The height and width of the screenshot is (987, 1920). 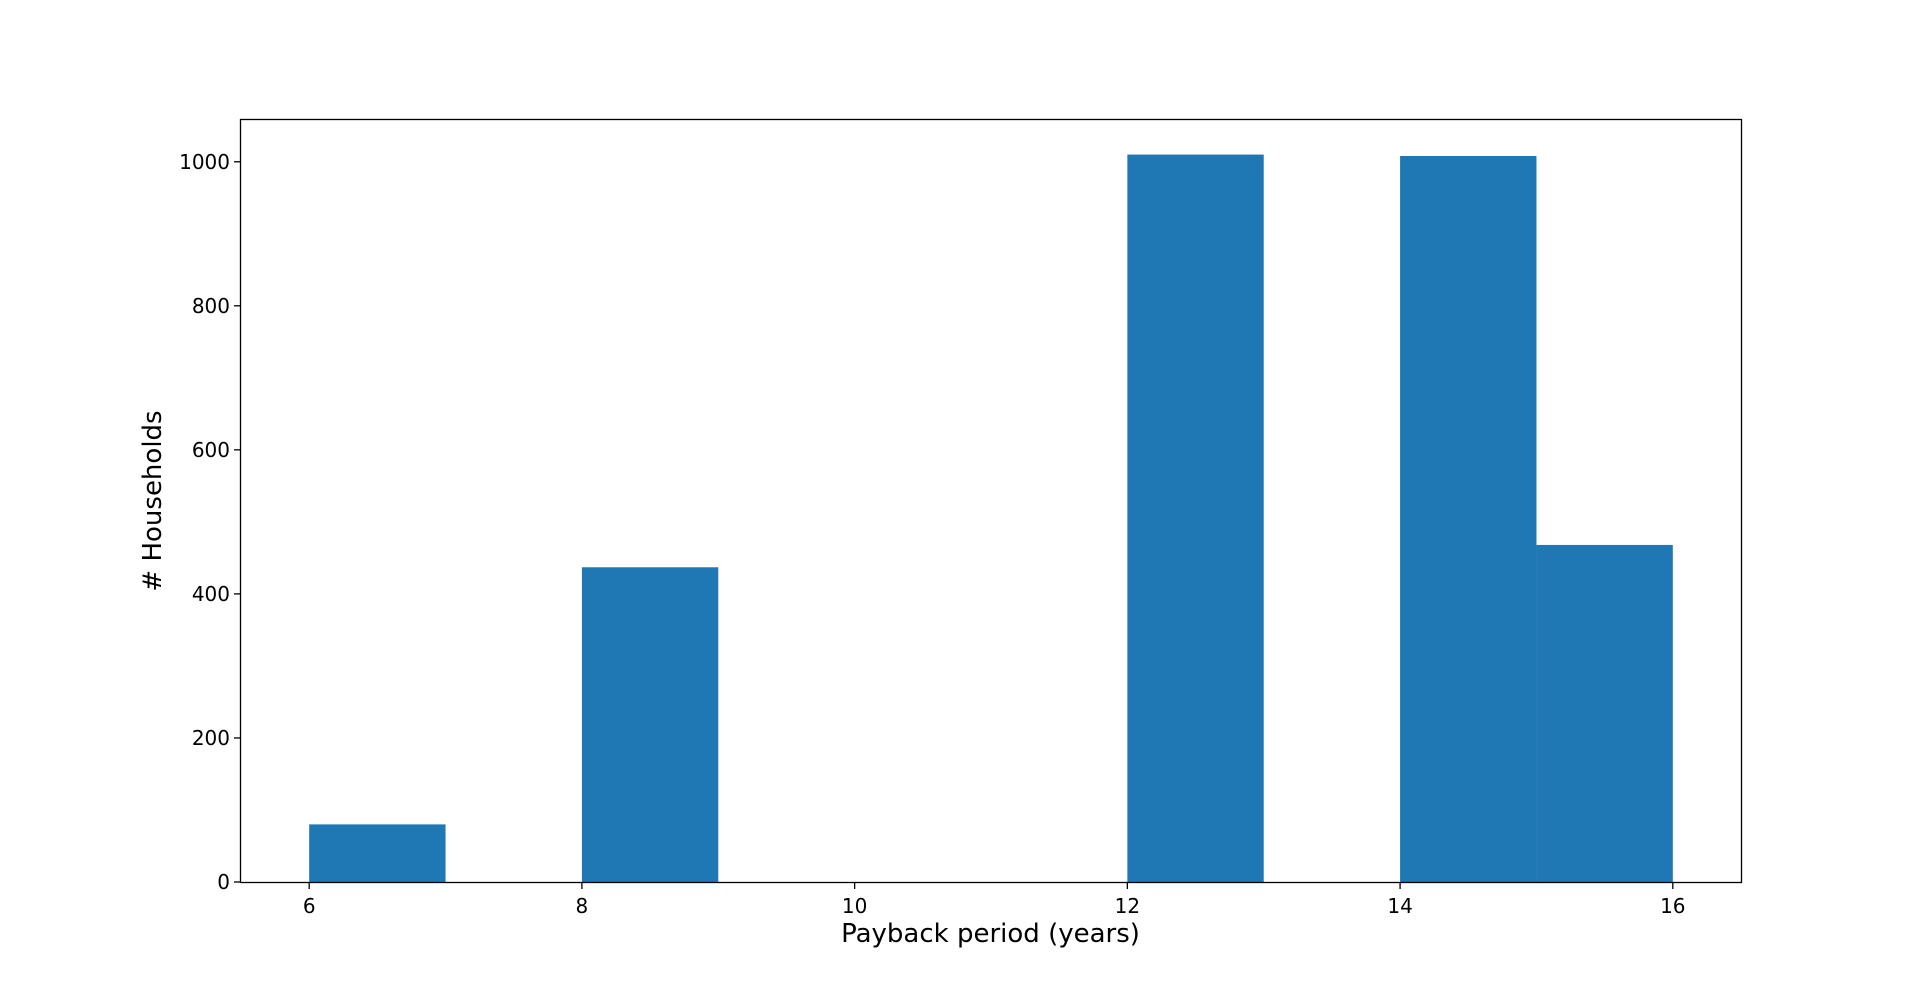 I want to click on y-axis-label: # Households, so click(x=153, y=500).